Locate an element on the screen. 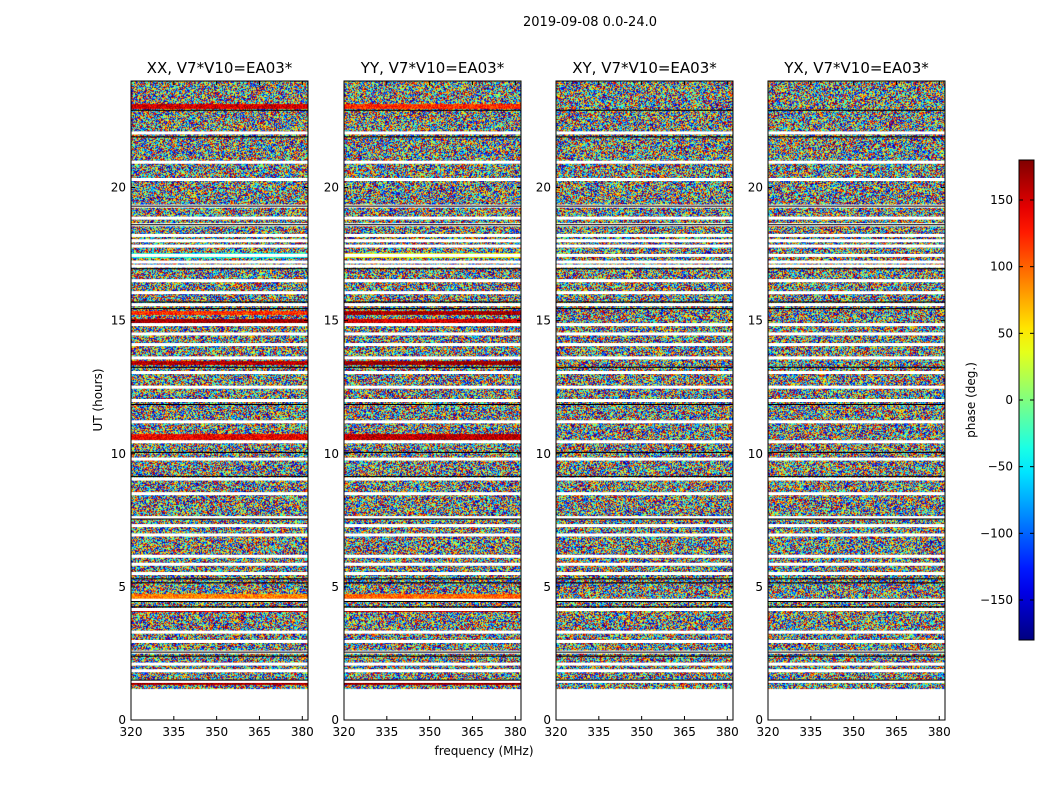 Image resolution: width=1050 pixels, height=800 pixels. colorbar: 150 100 50 0 −50 −100 −150 is located at coordinates (1007, 400).